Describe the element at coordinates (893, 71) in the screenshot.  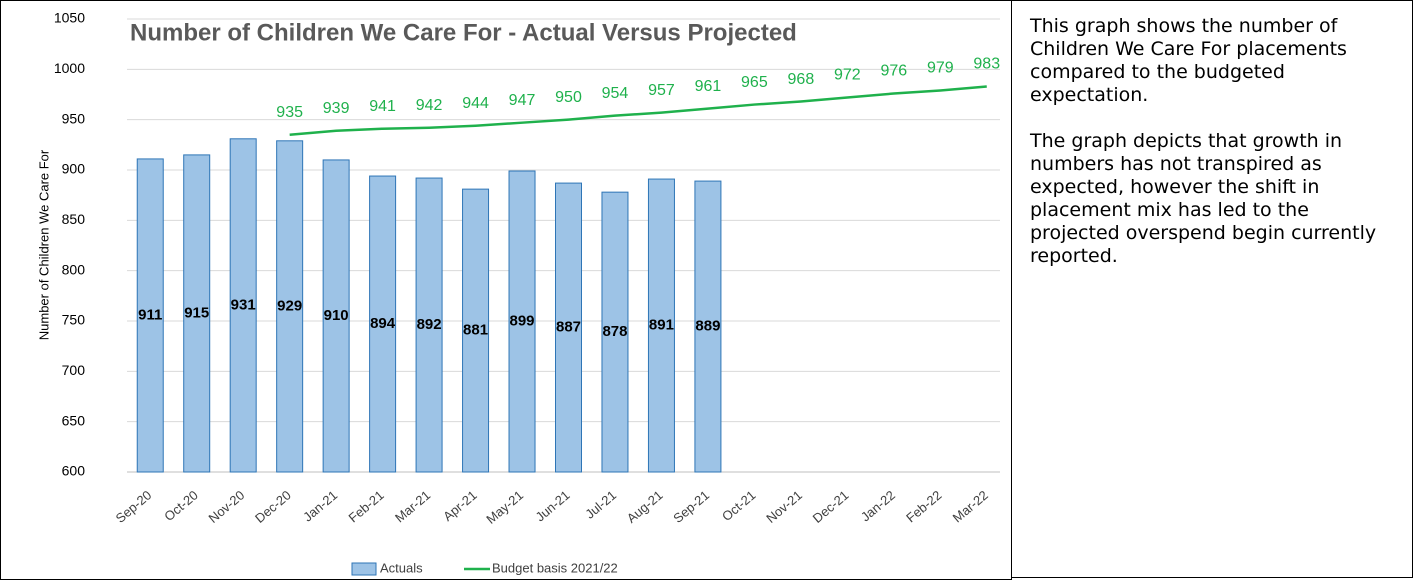
I see `data-label: 976` at that location.